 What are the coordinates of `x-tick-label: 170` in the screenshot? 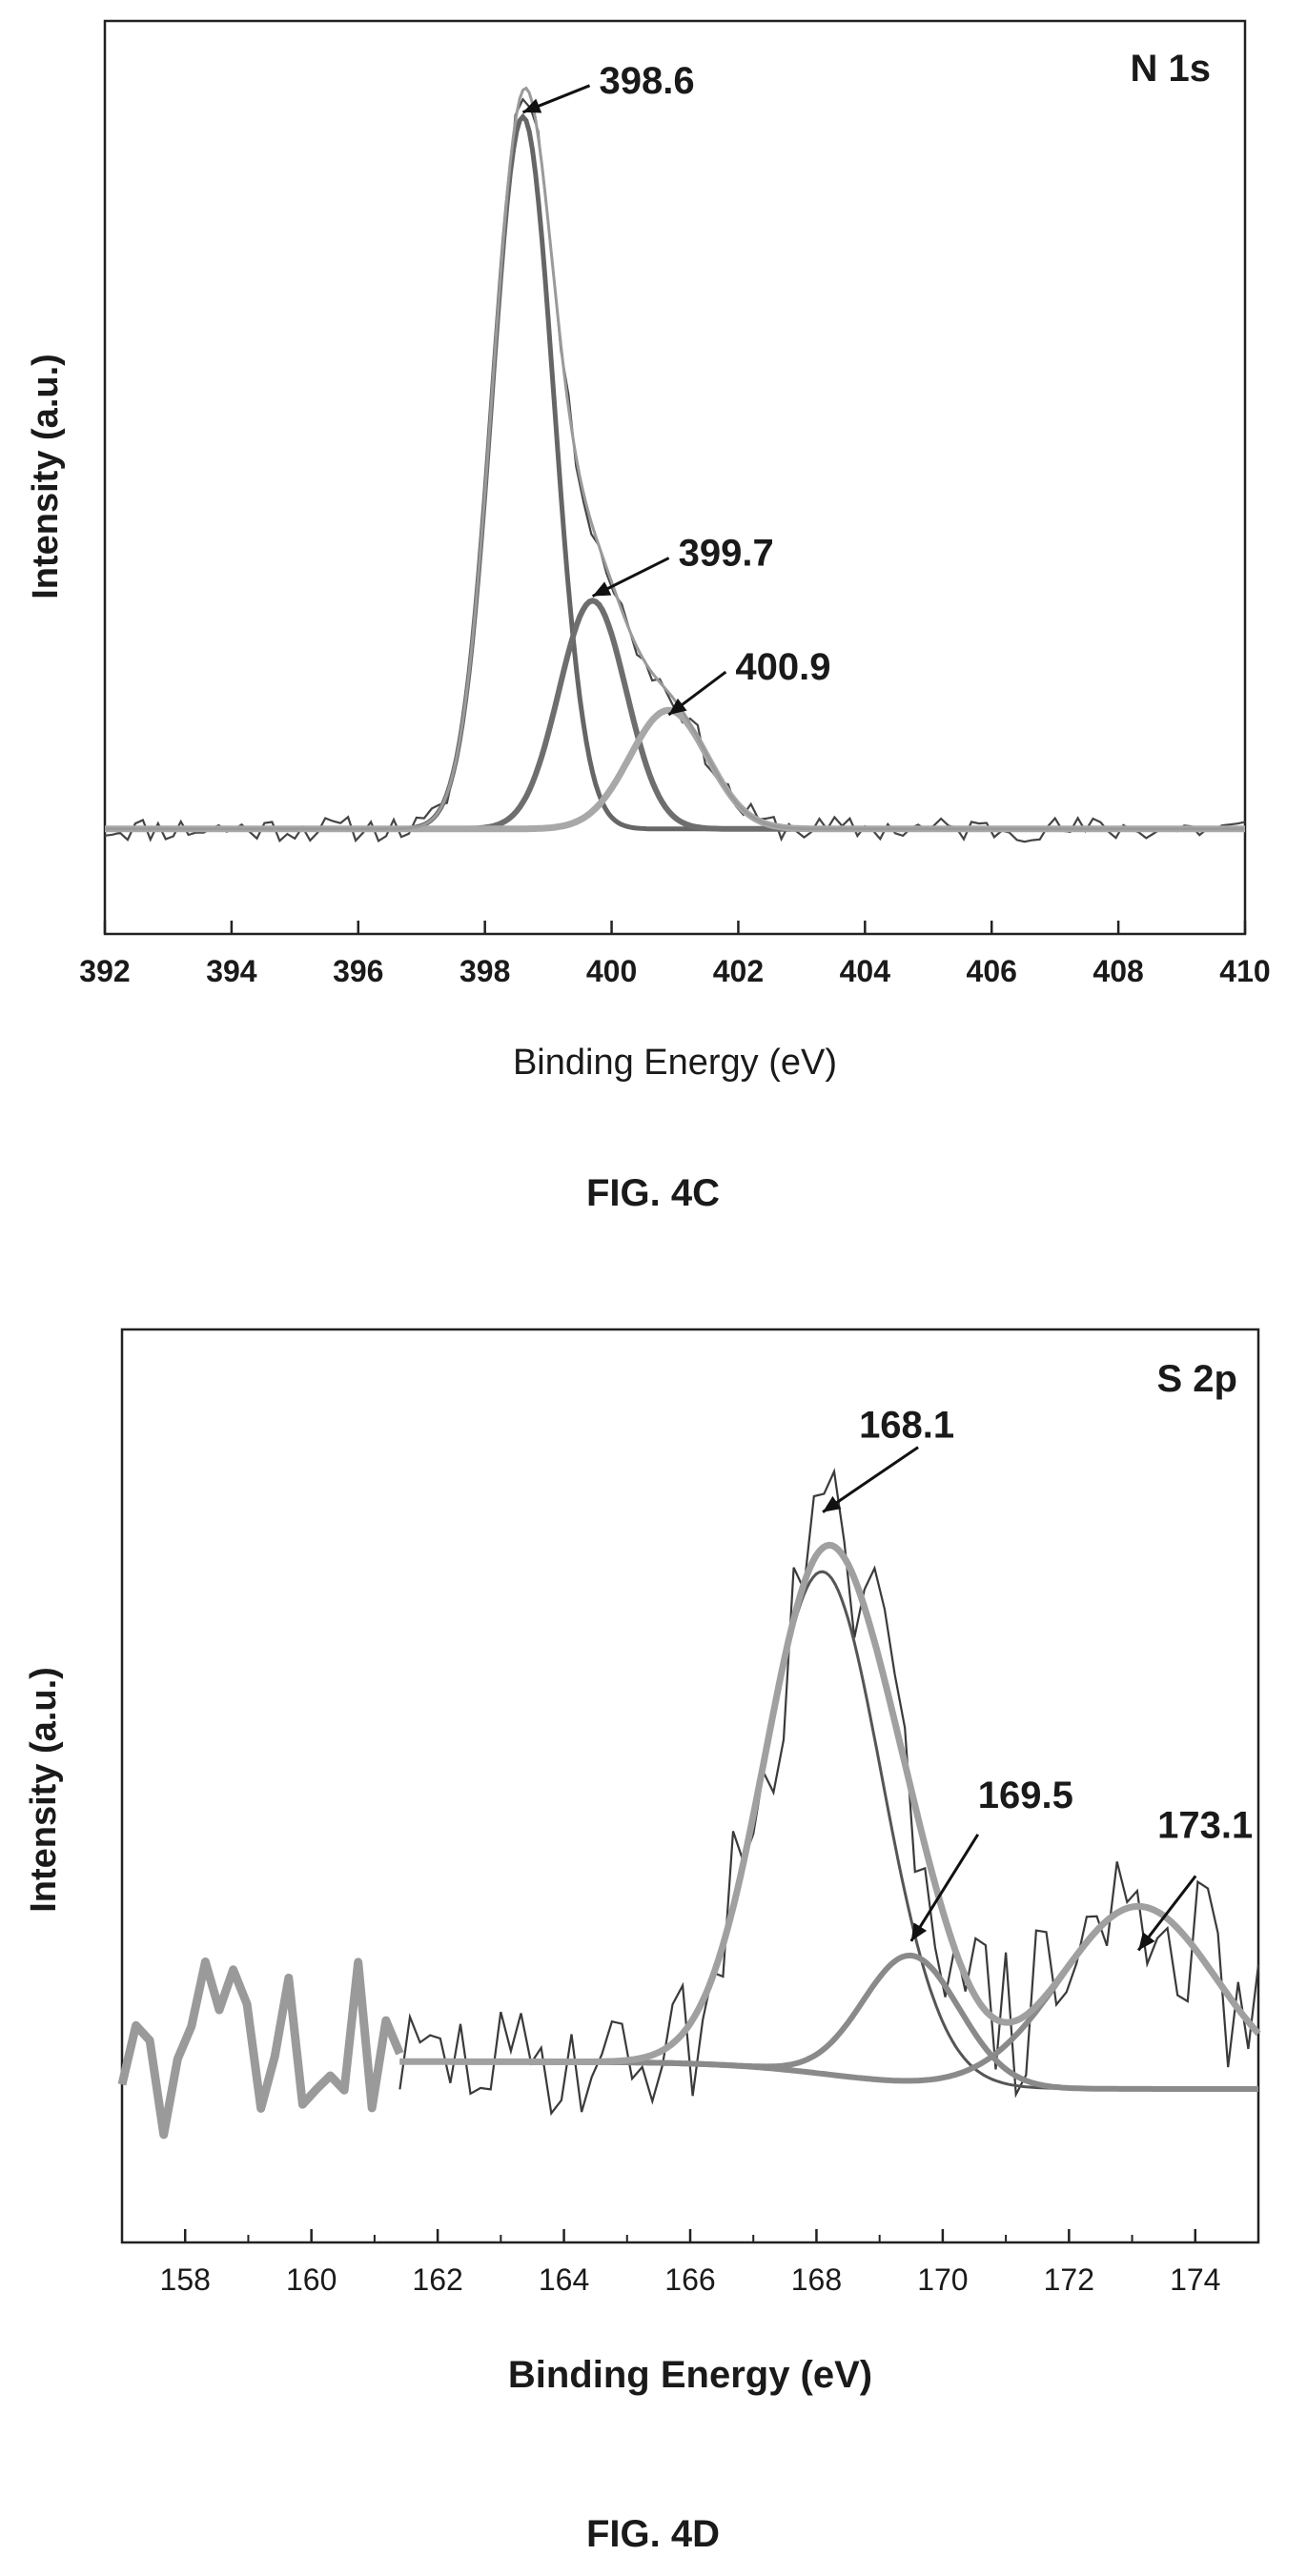 It's located at (942, 2279).